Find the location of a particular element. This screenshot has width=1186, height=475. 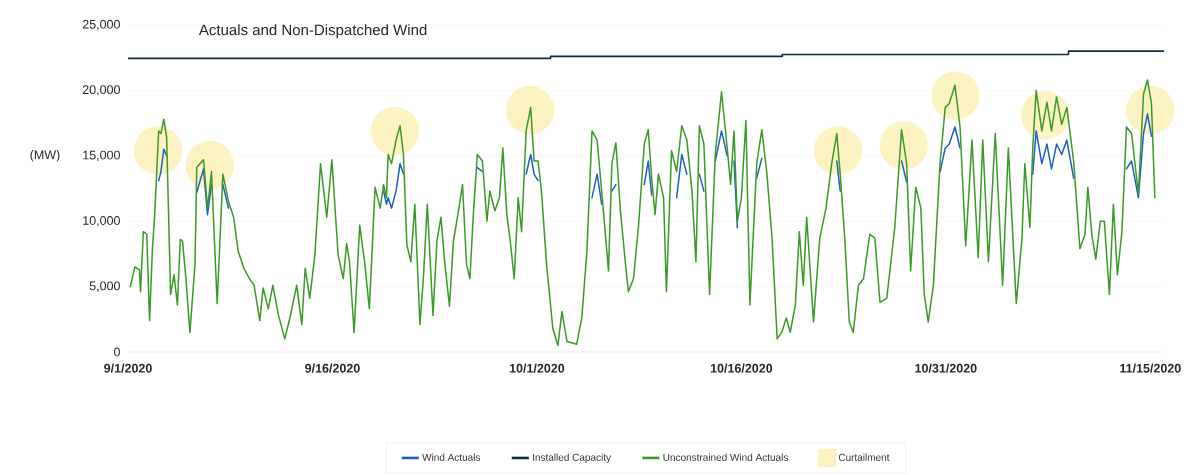

y-tick-label: 20,000 is located at coordinates (101, 90).